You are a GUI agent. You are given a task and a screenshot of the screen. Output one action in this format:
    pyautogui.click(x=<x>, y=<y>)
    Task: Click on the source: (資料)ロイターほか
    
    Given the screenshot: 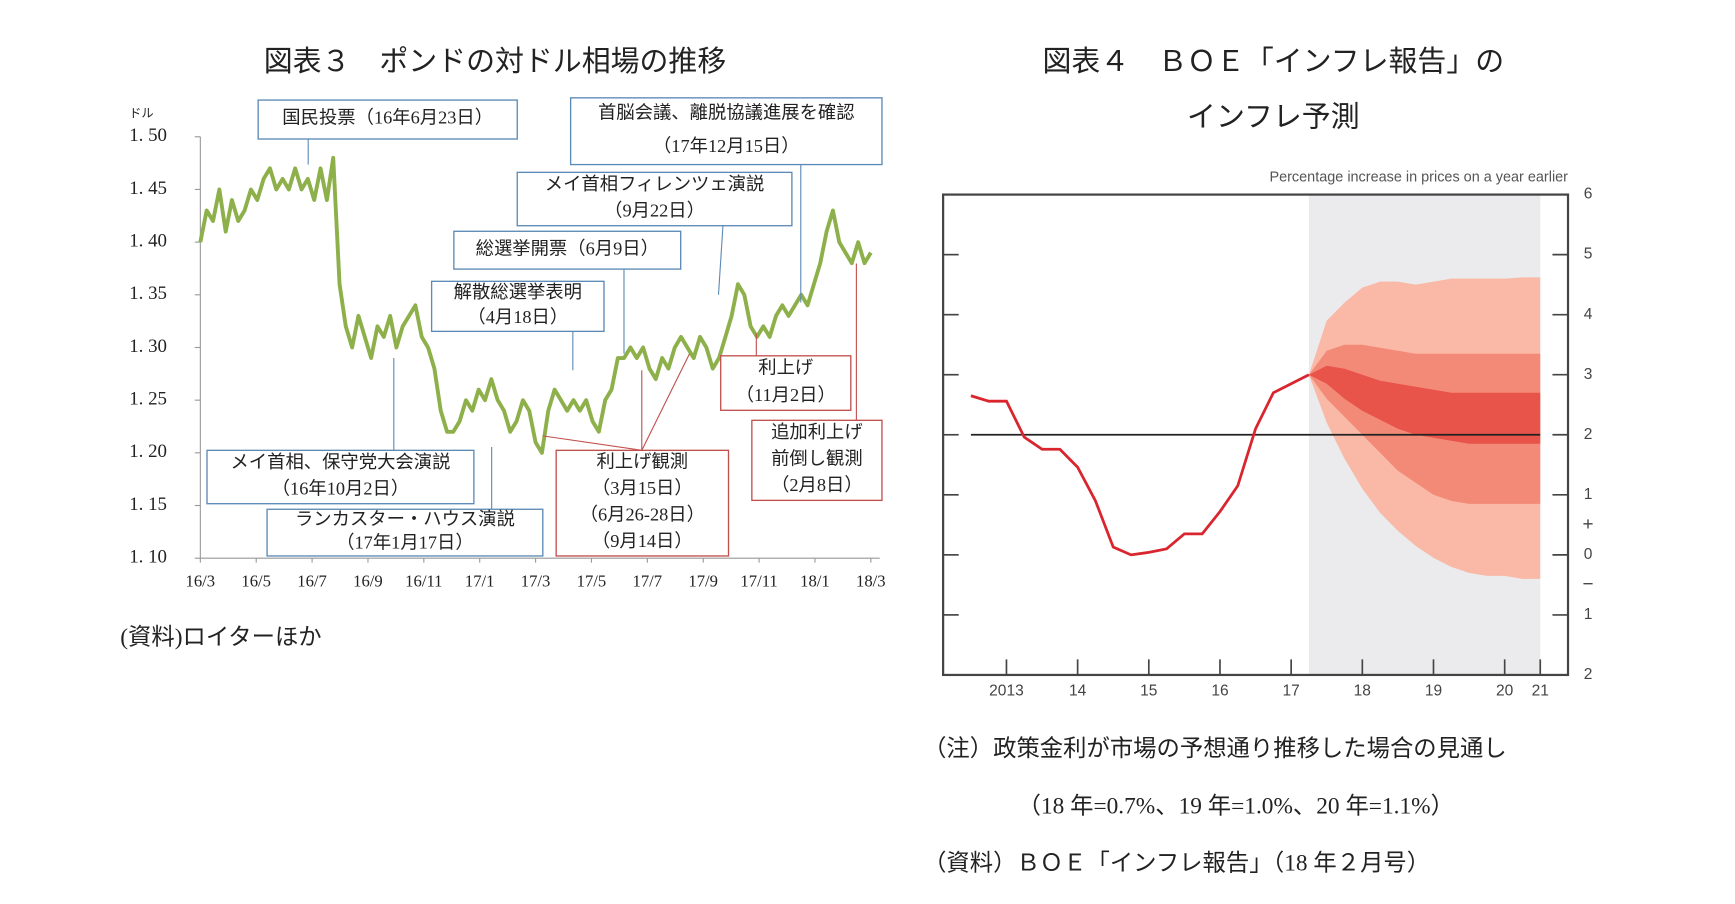 What is the action you would take?
    pyautogui.click(x=220, y=637)
    